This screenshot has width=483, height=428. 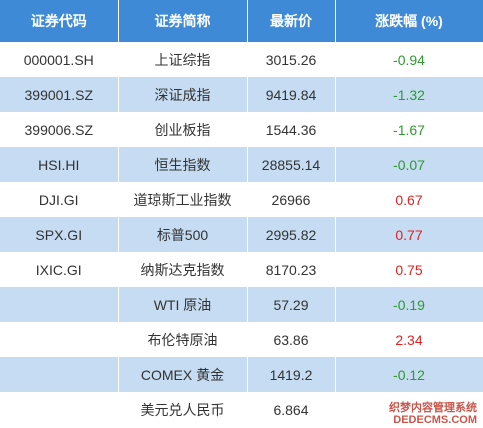 I want to click on table-cell: 1544.36, so click(x=291, y=129).